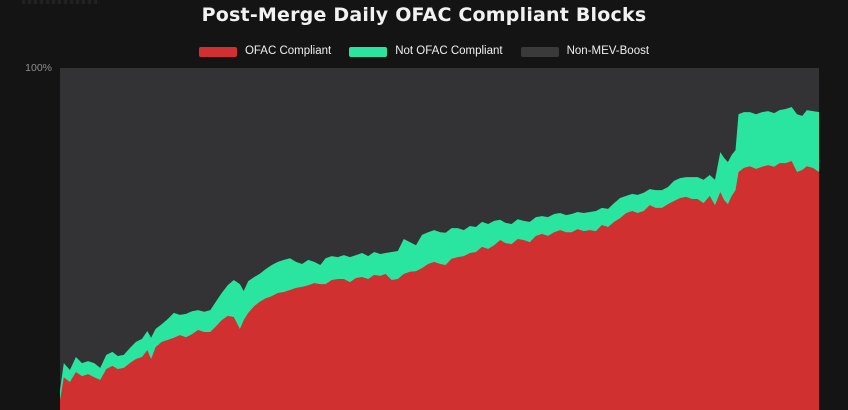 The height and width of the screenshot is (410, 848). Describe the element at coordinates (424, 15) in the screenshot. I see `chart-title: Post-Merge Daily OFAC Compliant Blocks` at that location.